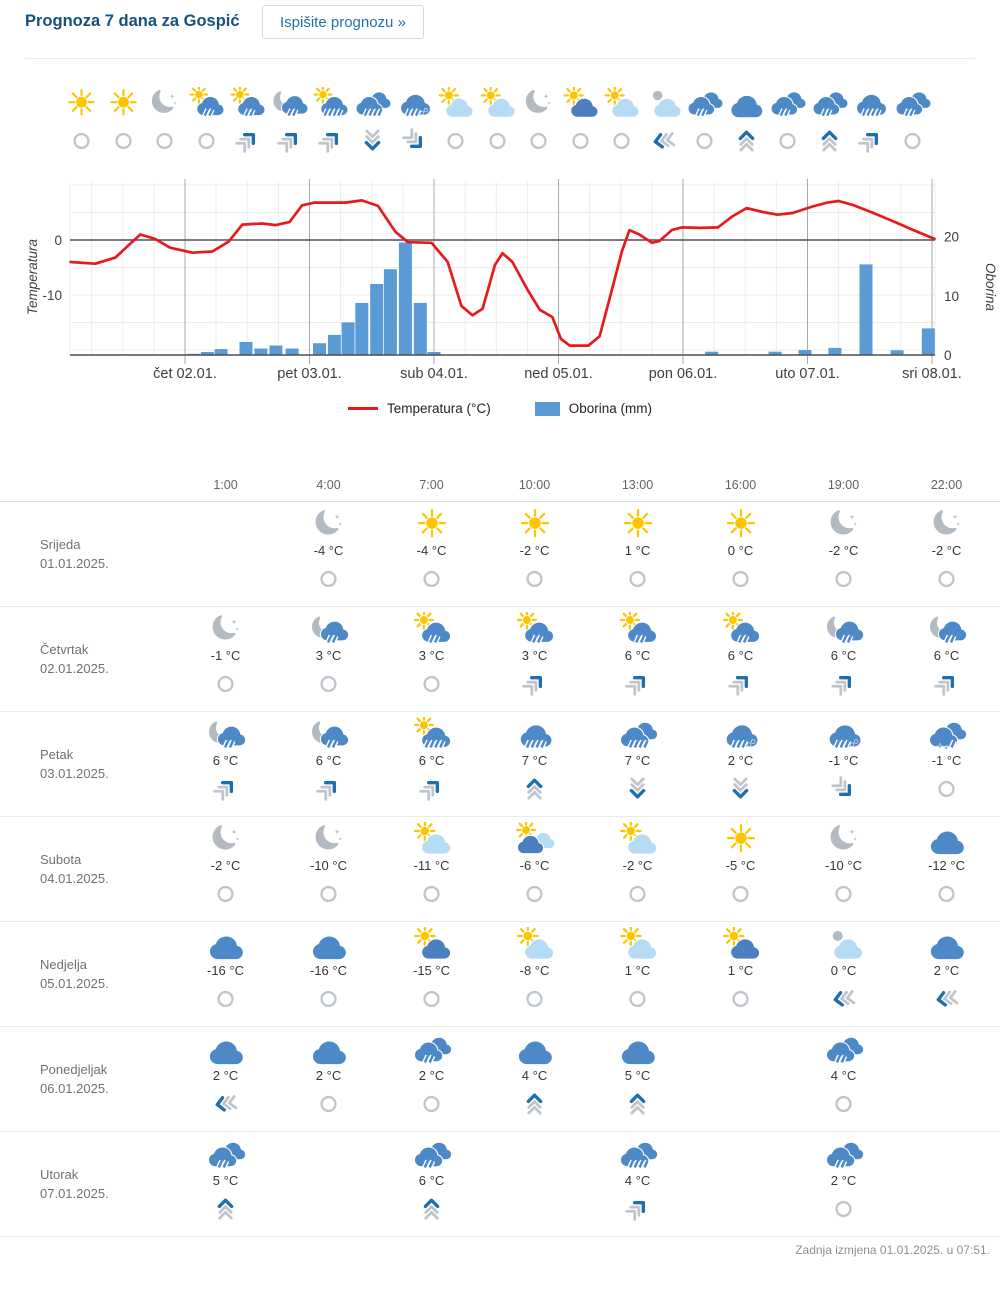 This screenshot has height=1299, width=1000. What do you see at coordinates (534, 869) in the screenshot?
I see `forecast-cell: -6 °C` at bounding box center [534, 869].